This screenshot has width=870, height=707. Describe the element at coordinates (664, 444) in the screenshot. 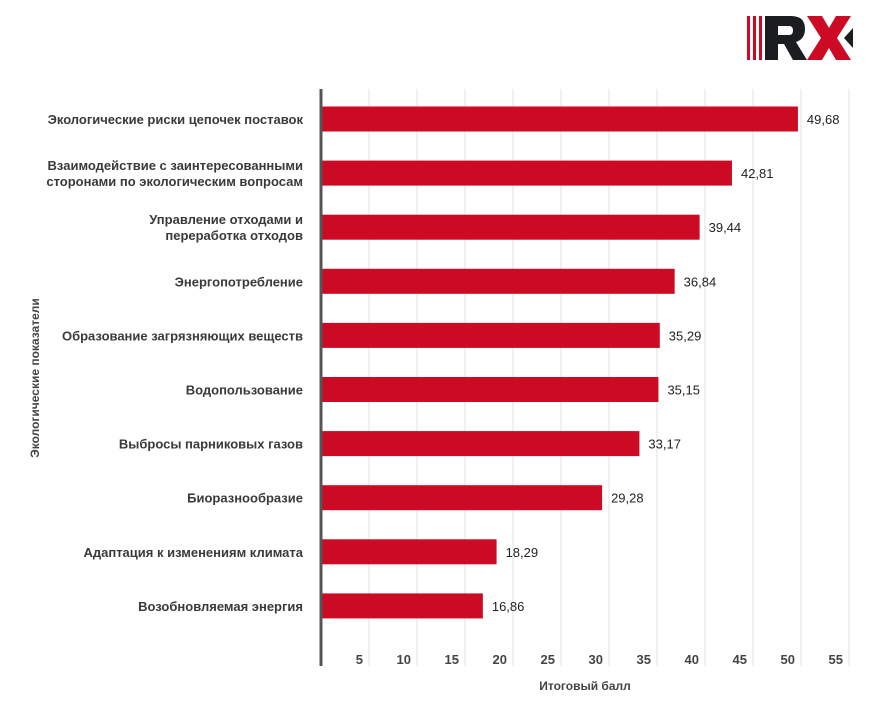

I see `value-label: 33,17` at that location.